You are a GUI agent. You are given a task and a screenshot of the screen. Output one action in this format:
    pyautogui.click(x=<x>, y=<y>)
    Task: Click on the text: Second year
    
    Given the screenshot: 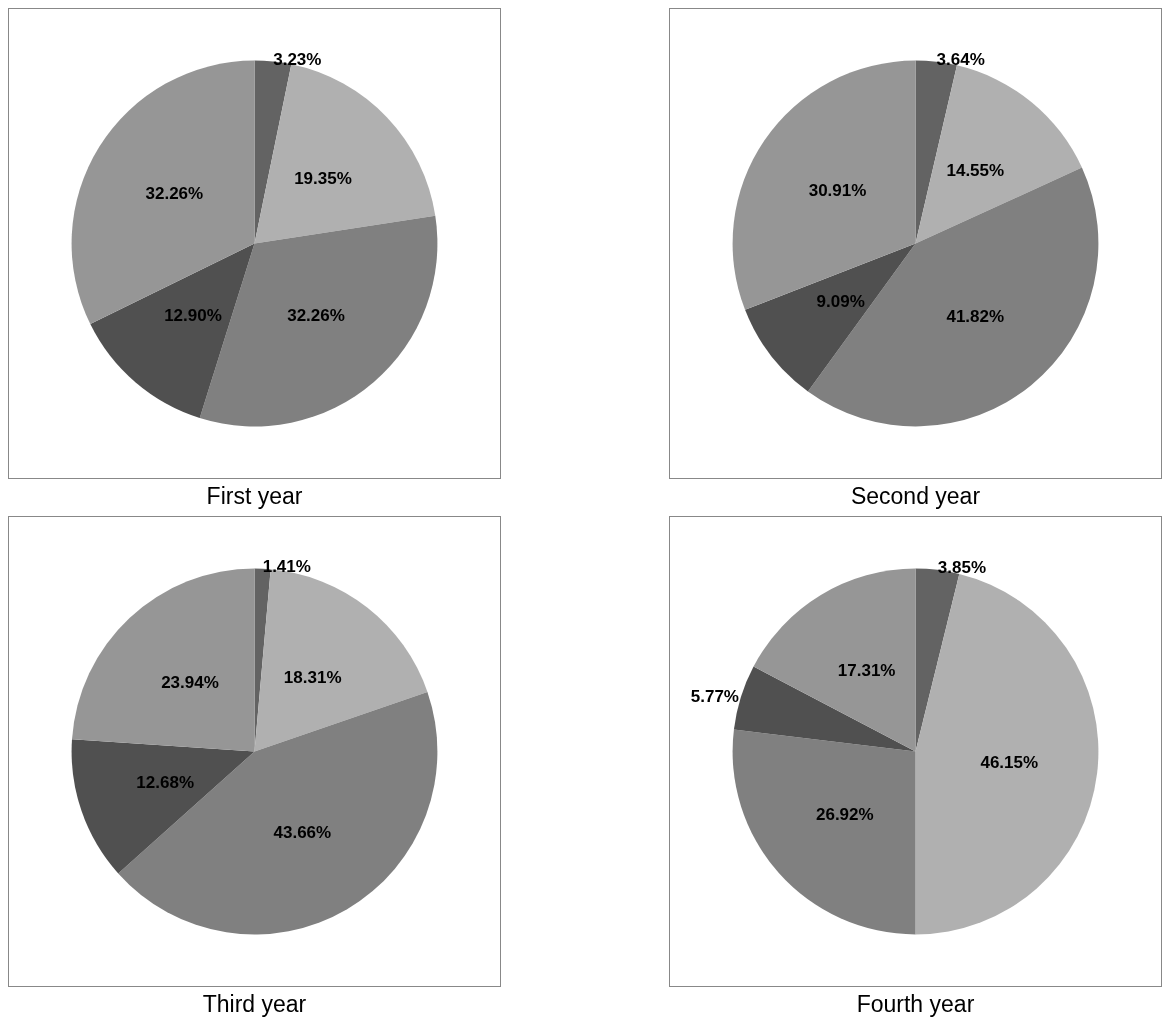 What is the action you would take?
    pyautogui.click(x=915, y=496)
    